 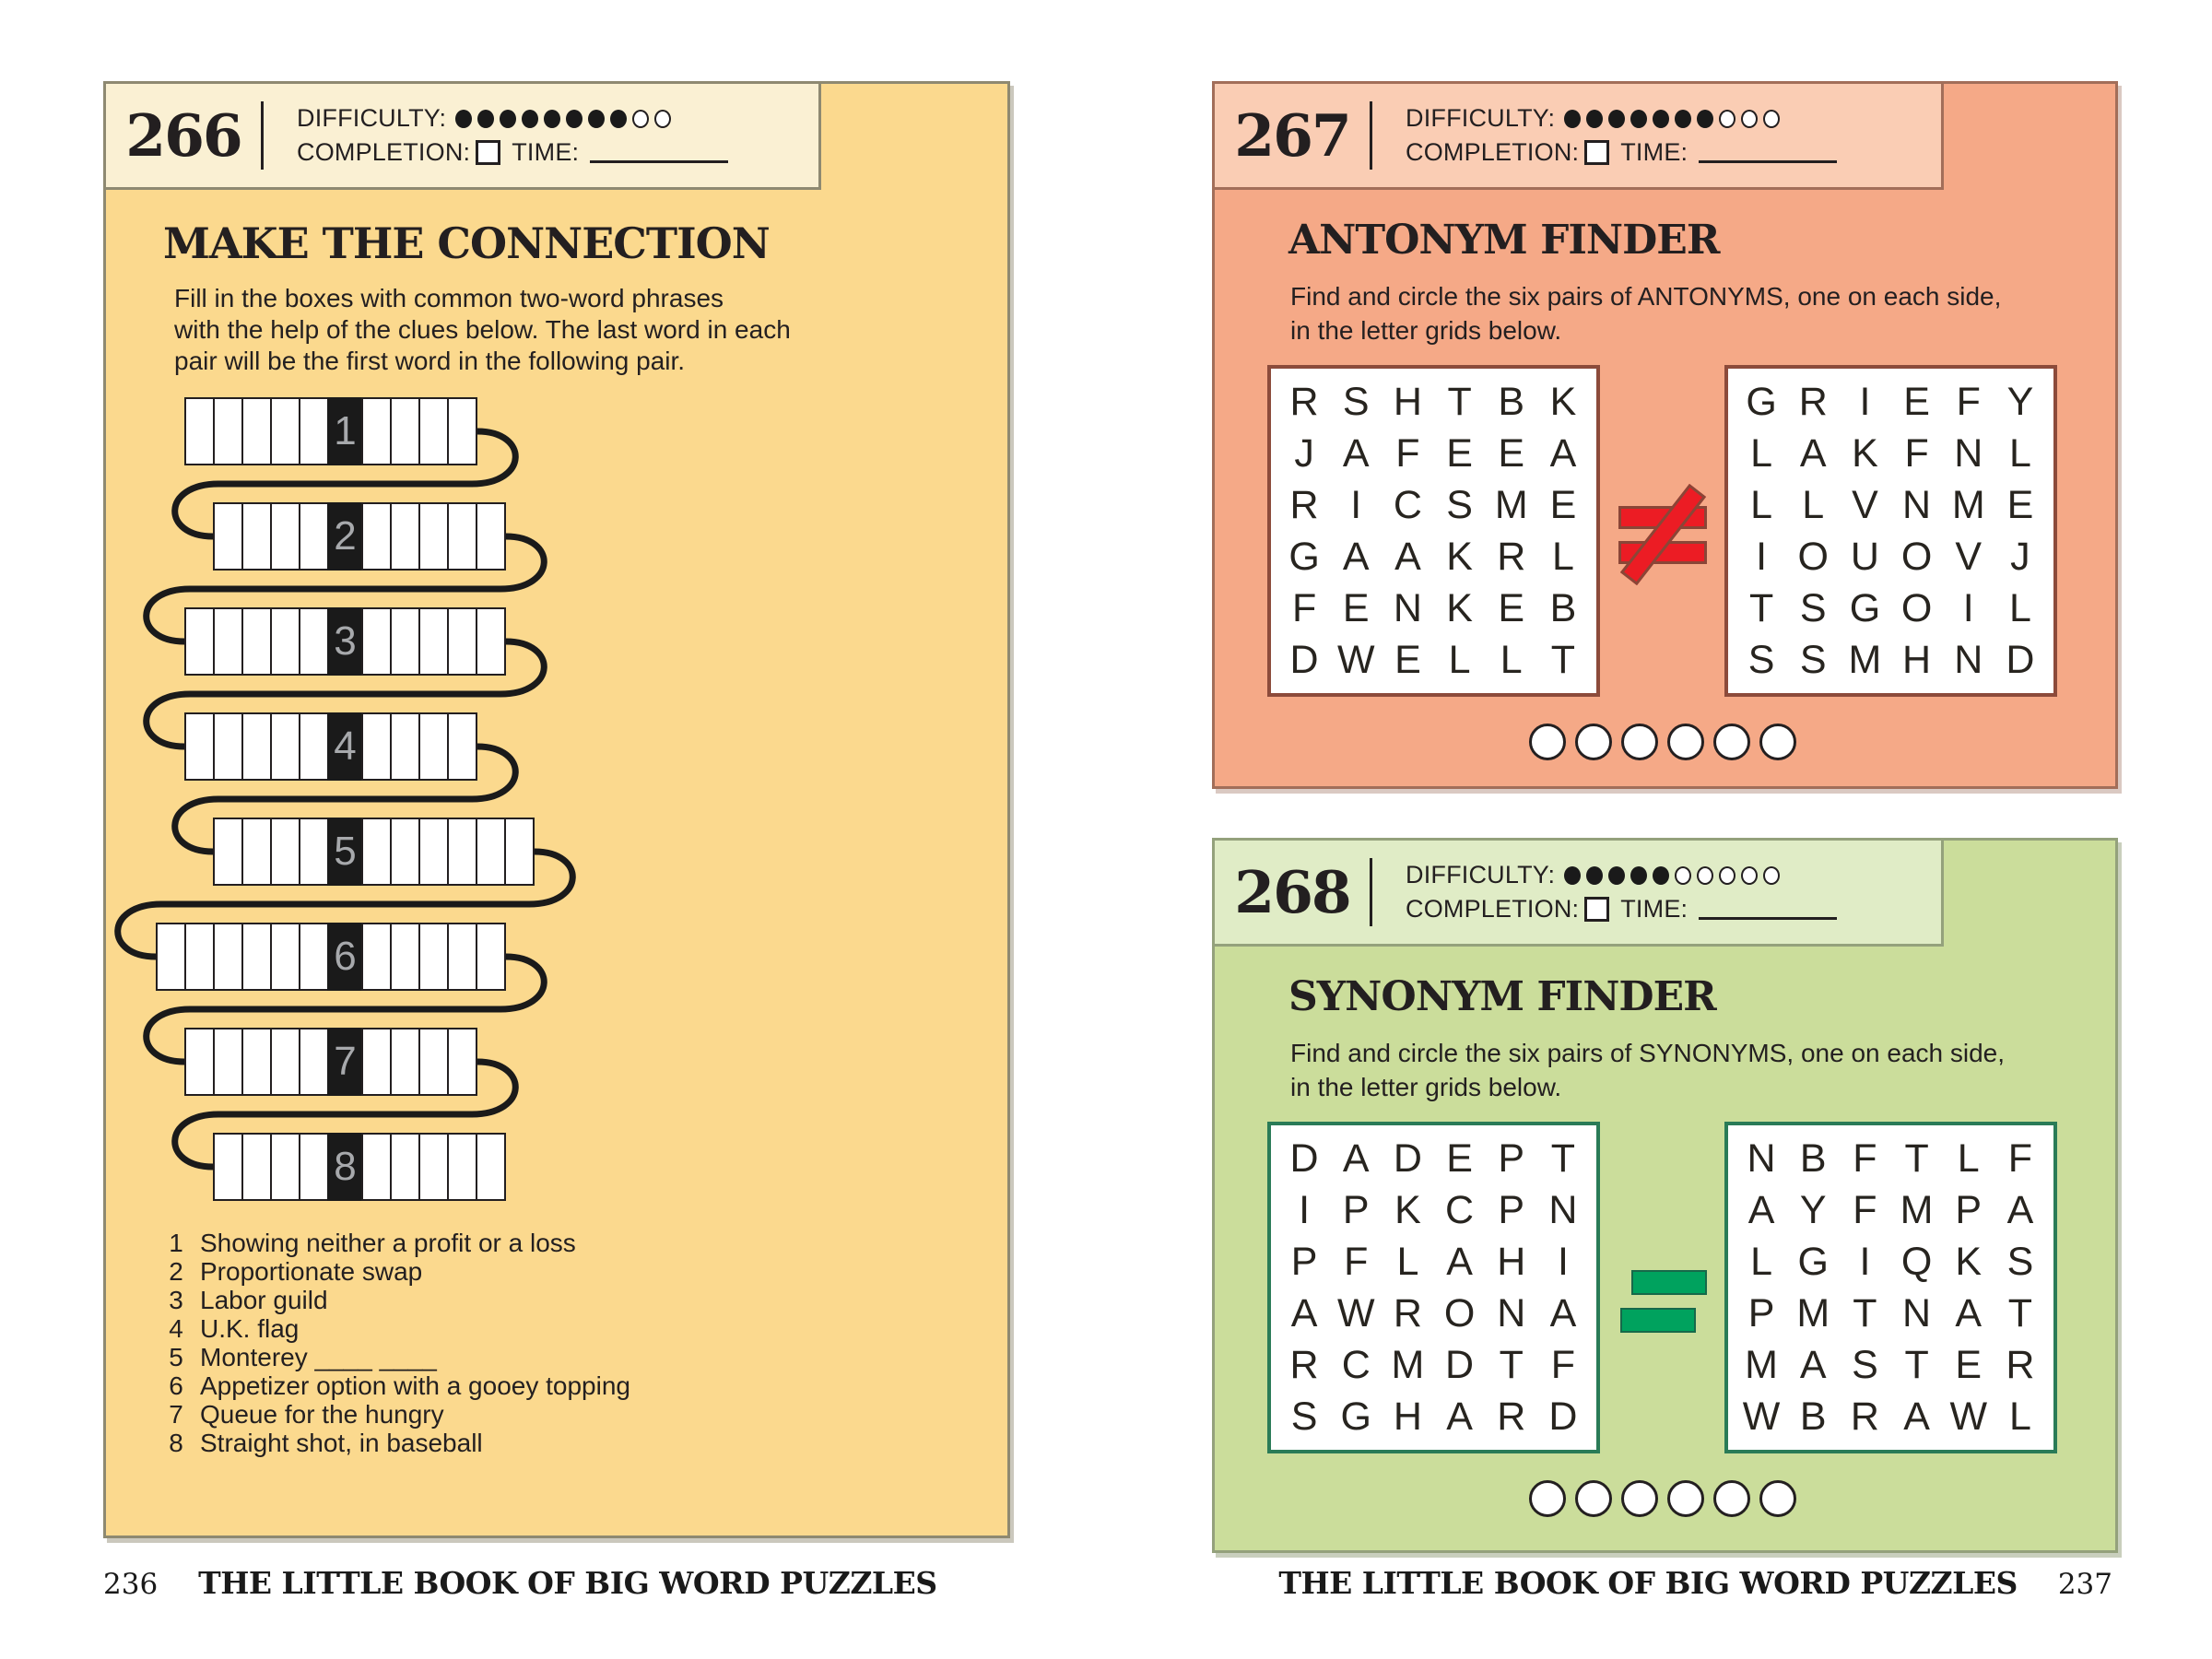 I want to click on grid-letter: R, so click(x=1407, y=1312).